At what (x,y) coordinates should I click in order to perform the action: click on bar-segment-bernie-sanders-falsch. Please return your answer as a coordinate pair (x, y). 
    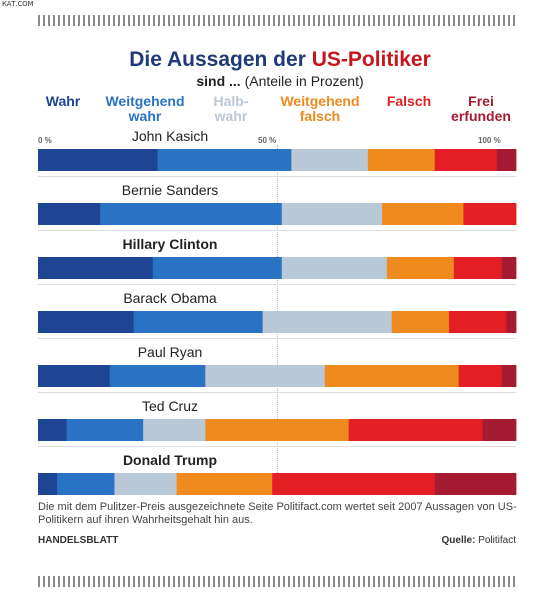
    Looking at the image, I should click on (490, 214).